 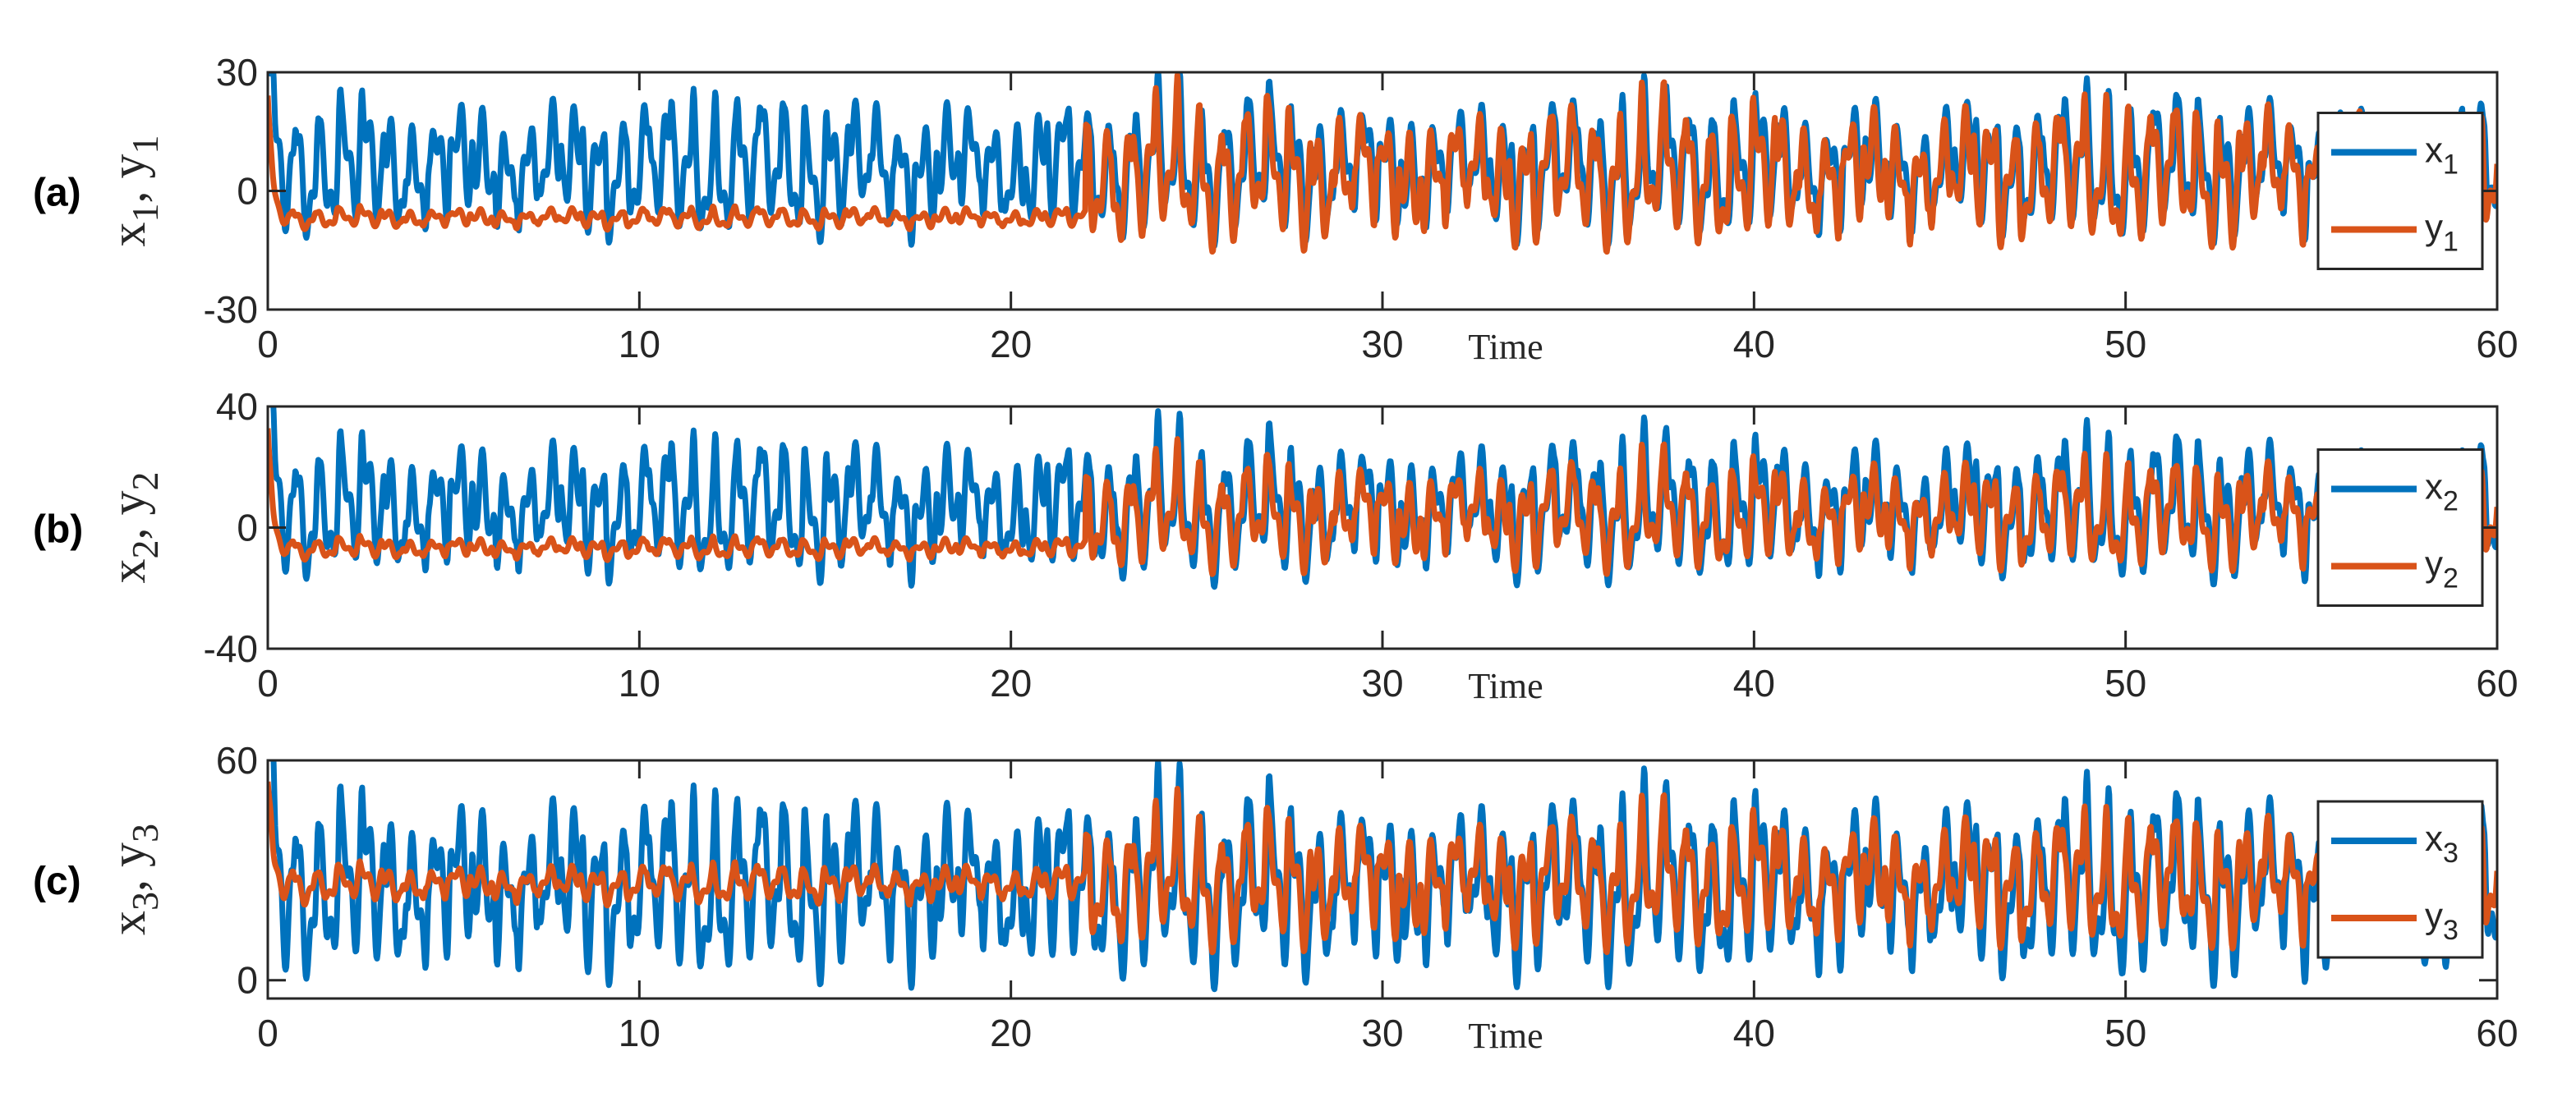 I want to click on series-line-y2, so click(x=1382, y=502).